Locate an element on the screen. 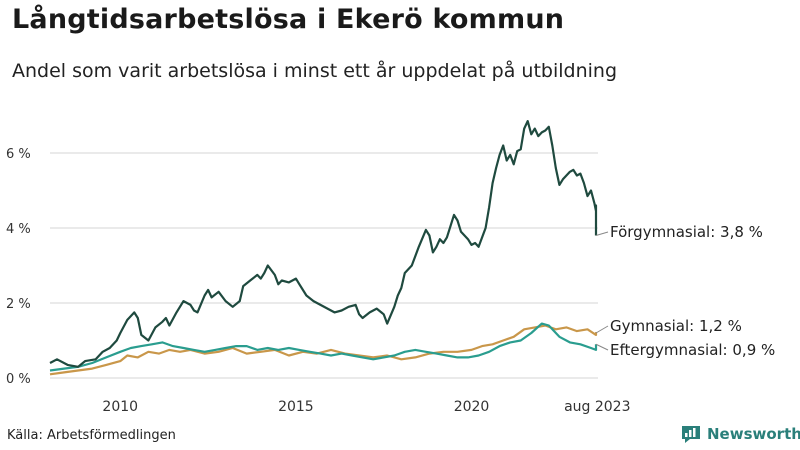 The height and width of the screenshot is (450, 800). series-label-forgymnasial: Förgymnasial: 3,8 % is located at coordinates (686, 232).